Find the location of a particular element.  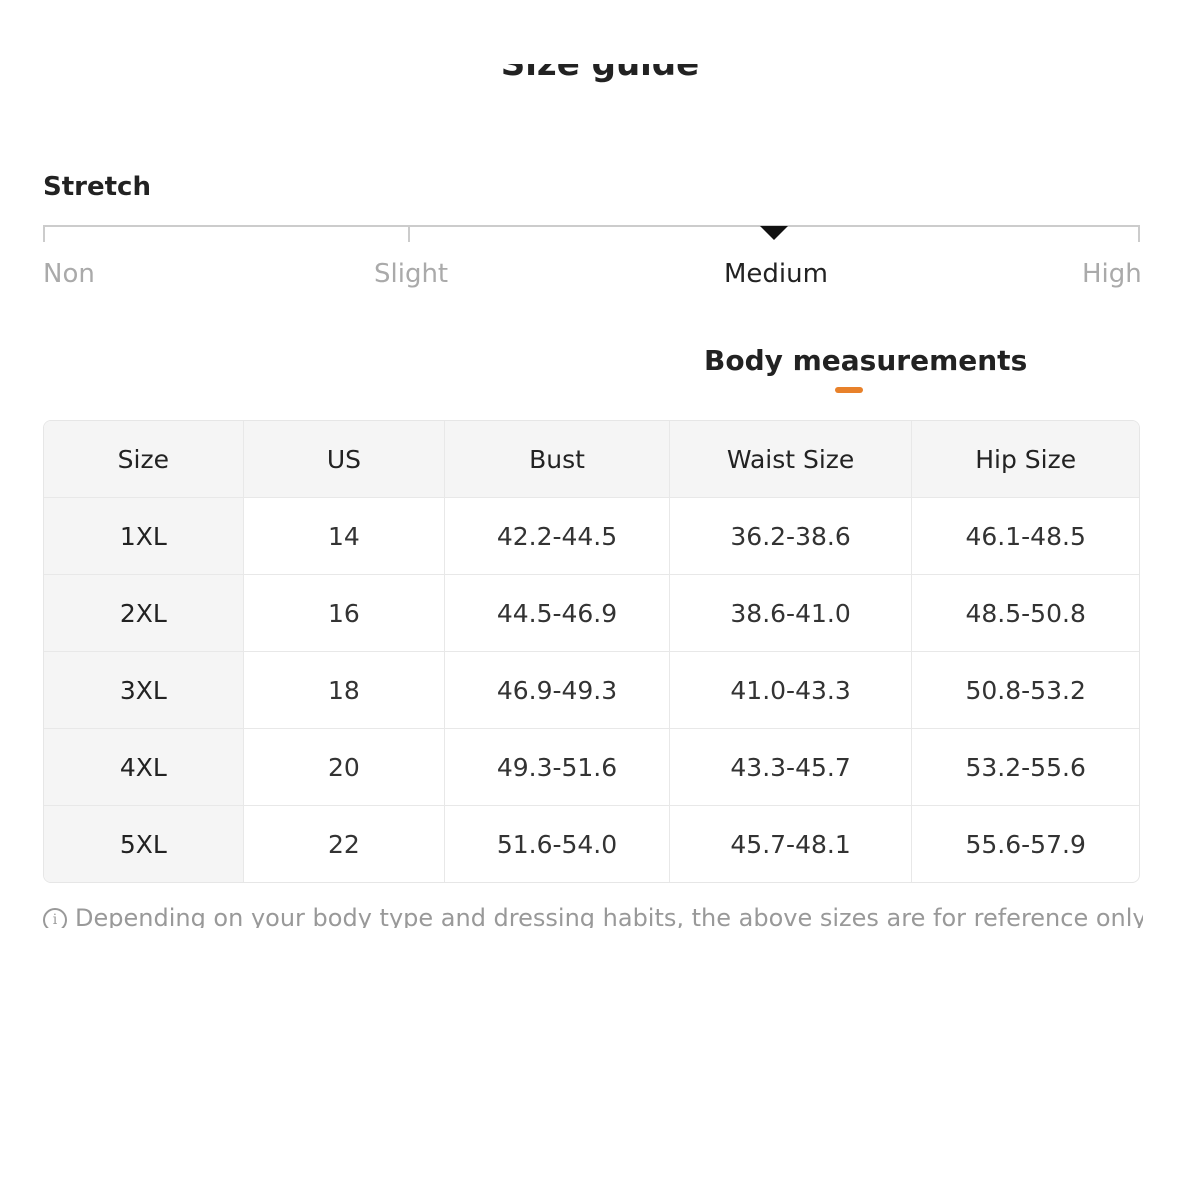

table-cell: 43.3-45.7 is located at coordinates (791, 767).